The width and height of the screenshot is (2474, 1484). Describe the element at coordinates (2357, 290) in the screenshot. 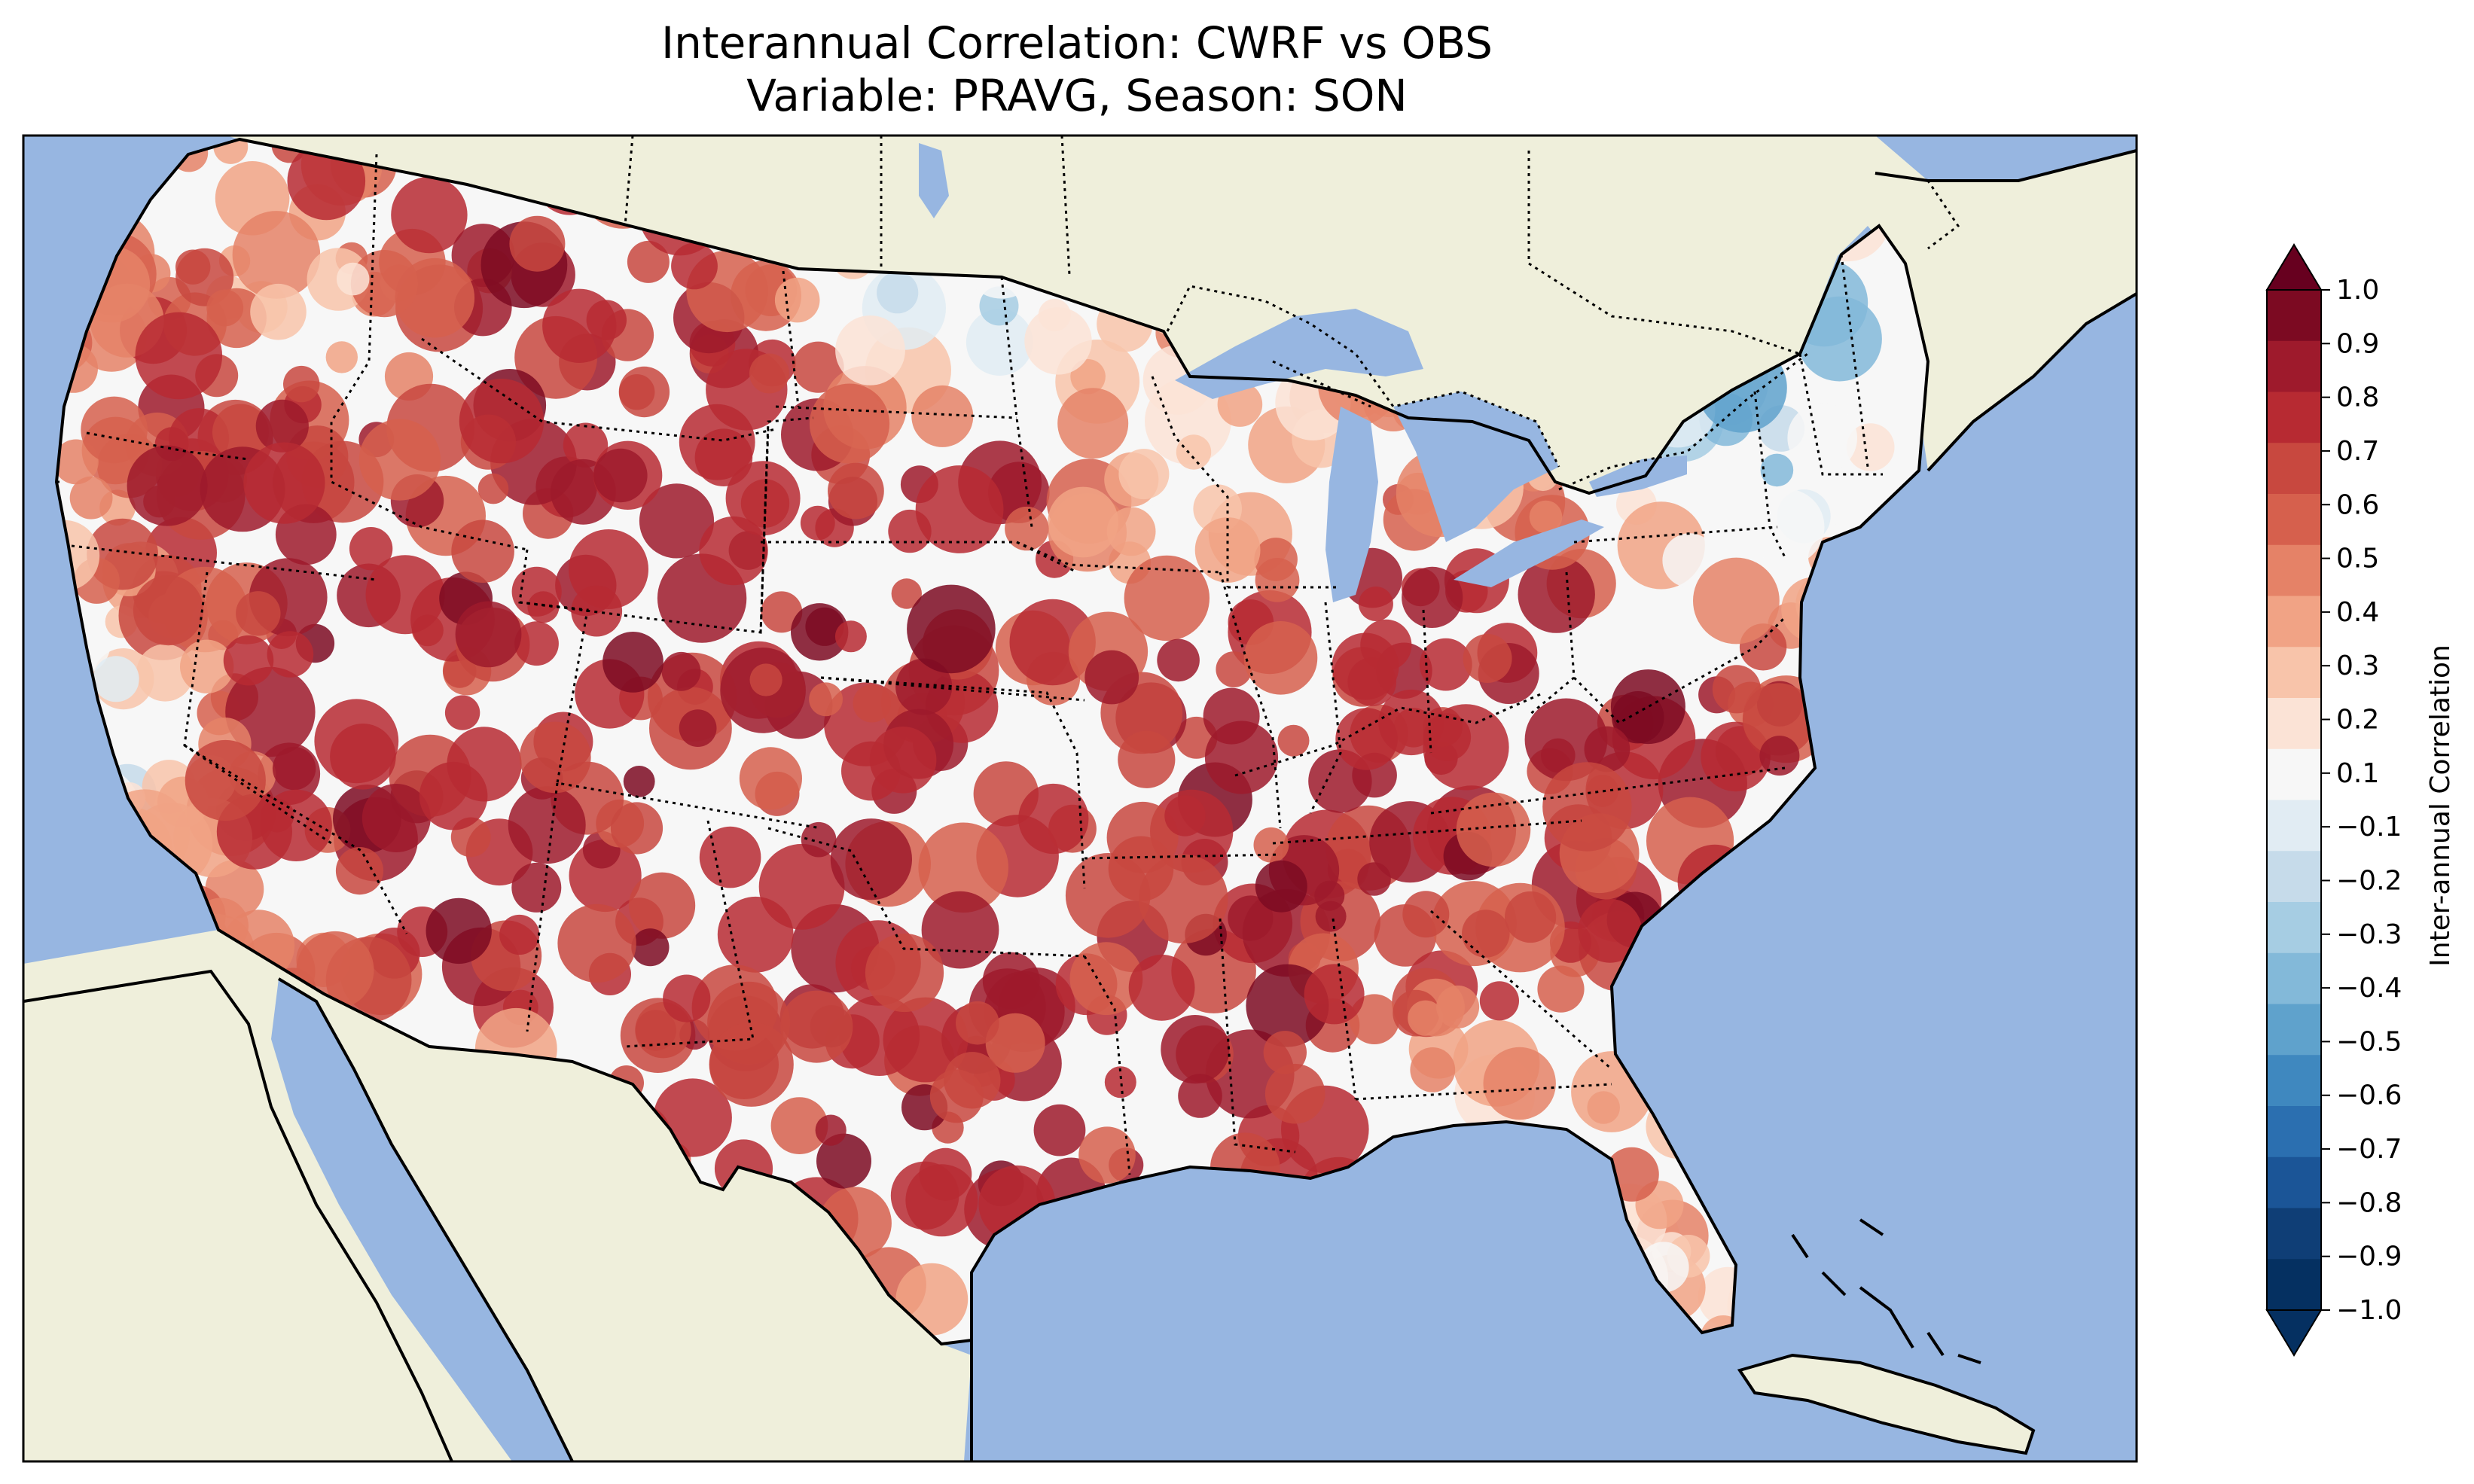

I see `colorbar-tick-label: 1.0` at that location.